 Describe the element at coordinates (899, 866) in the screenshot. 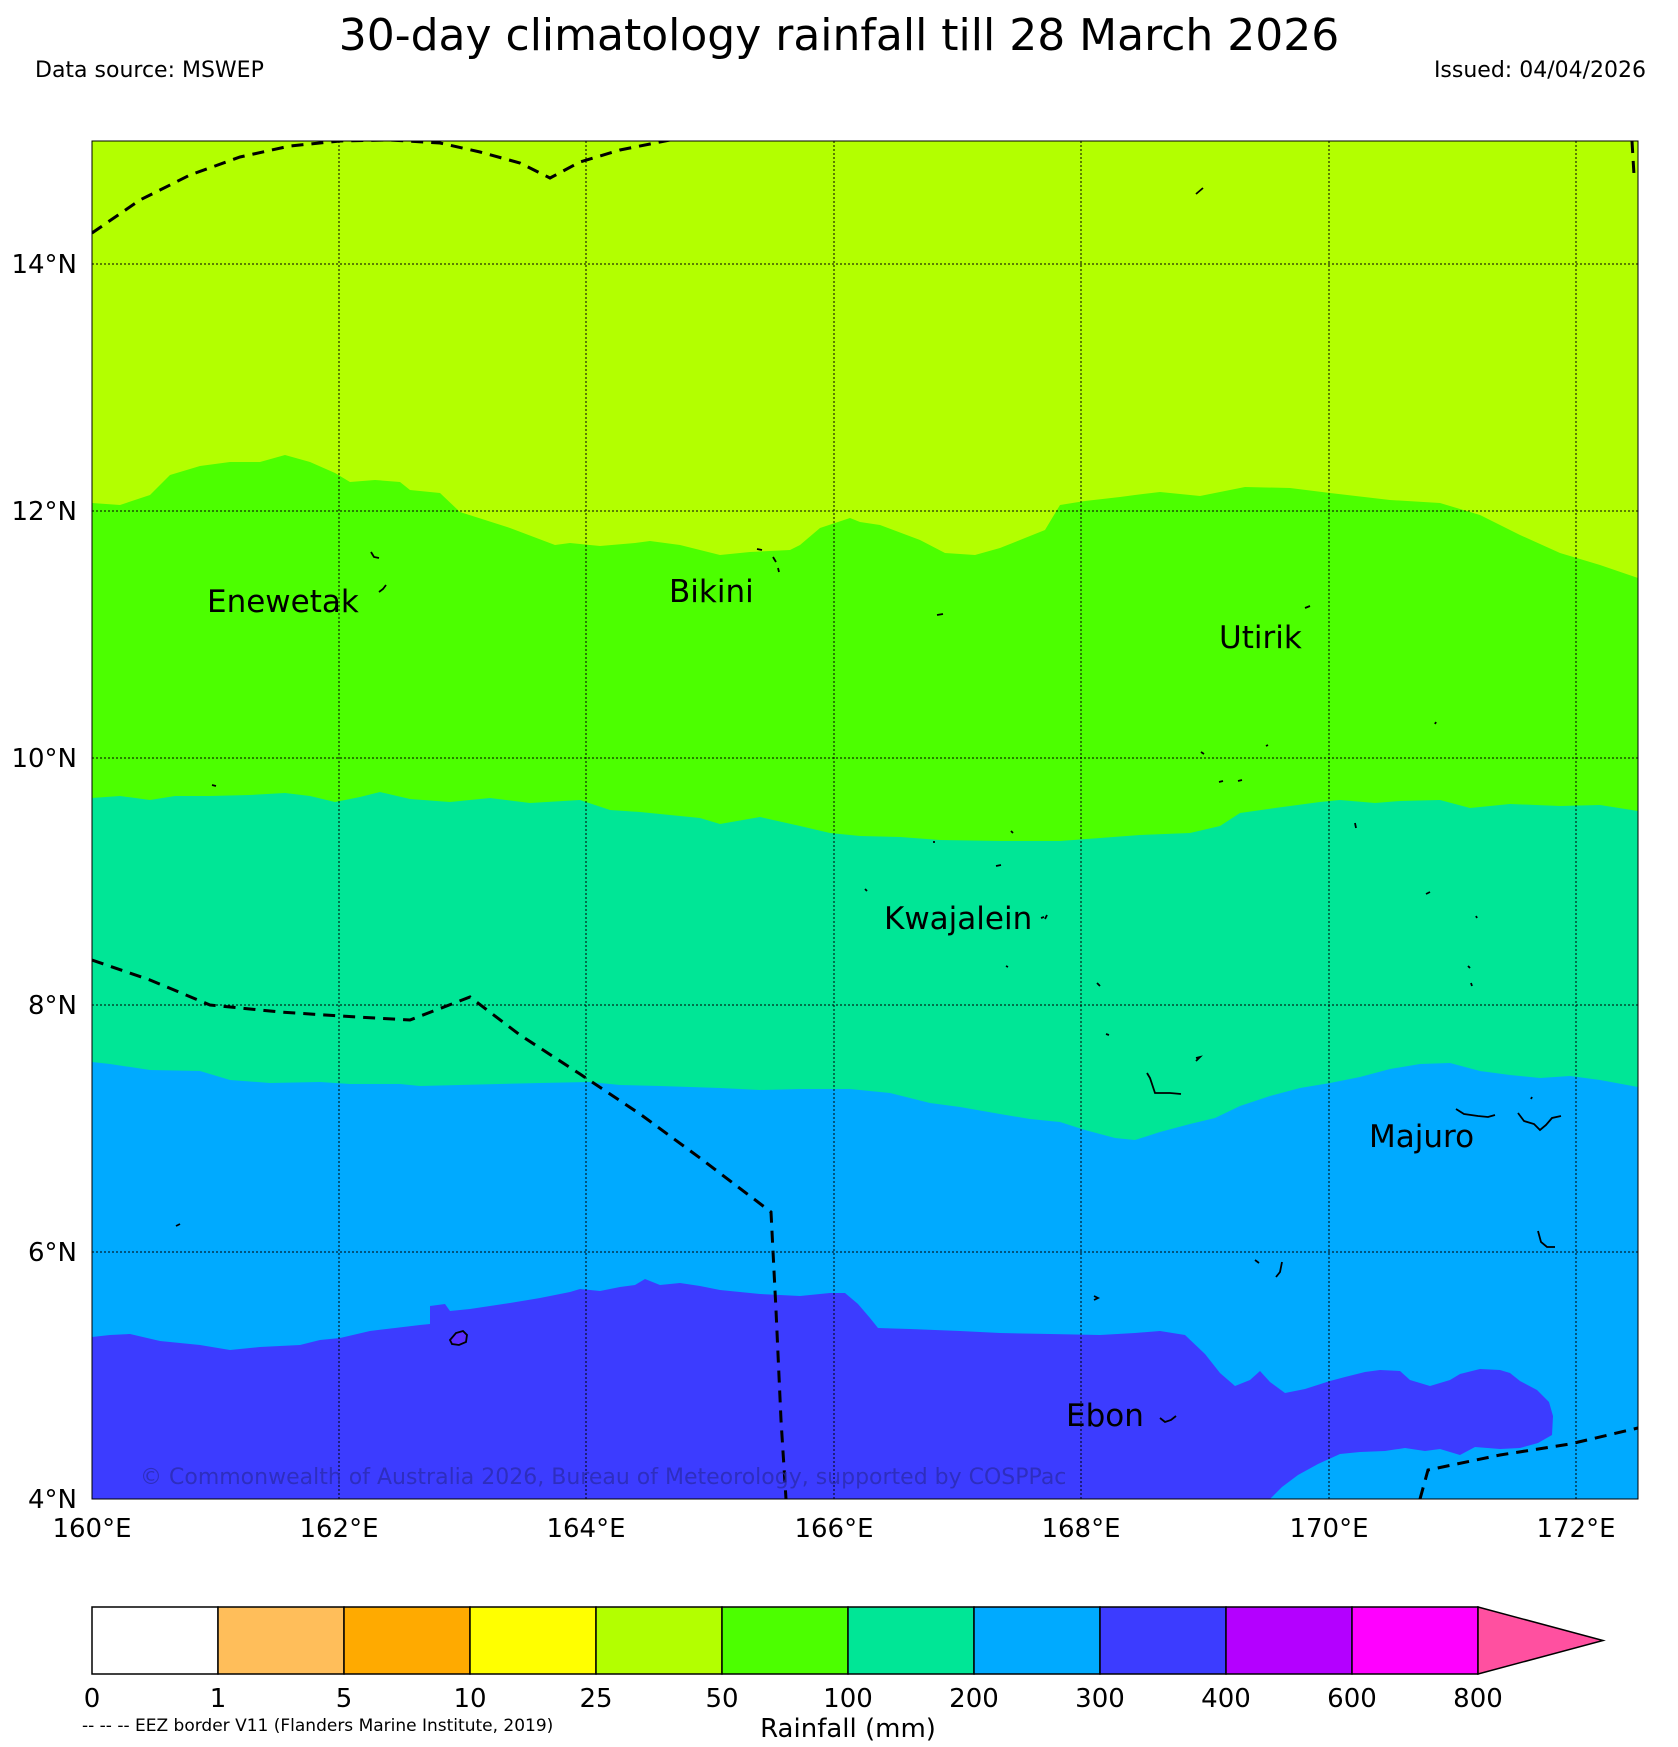

I see `atoll-lae` at that location.